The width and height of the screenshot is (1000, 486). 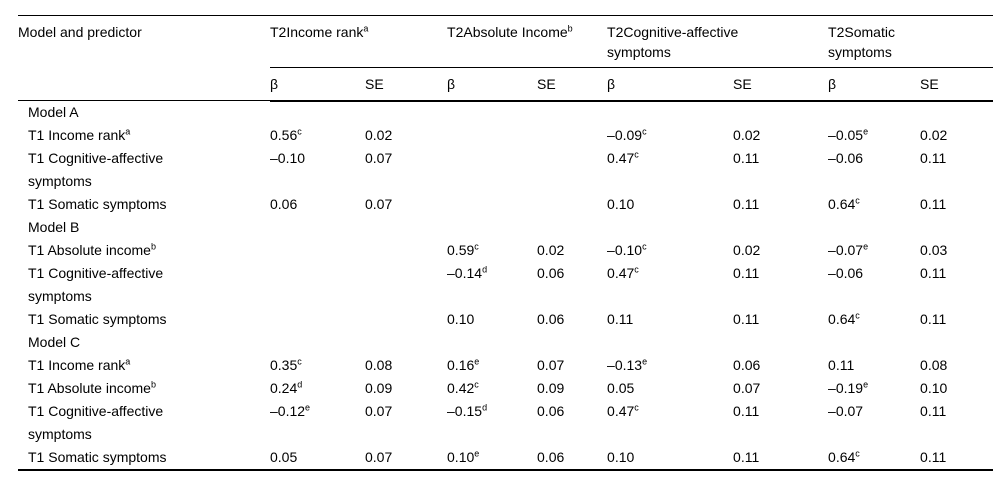 I want to click on value-cell: –0.13e, so click(x=627, y=364).